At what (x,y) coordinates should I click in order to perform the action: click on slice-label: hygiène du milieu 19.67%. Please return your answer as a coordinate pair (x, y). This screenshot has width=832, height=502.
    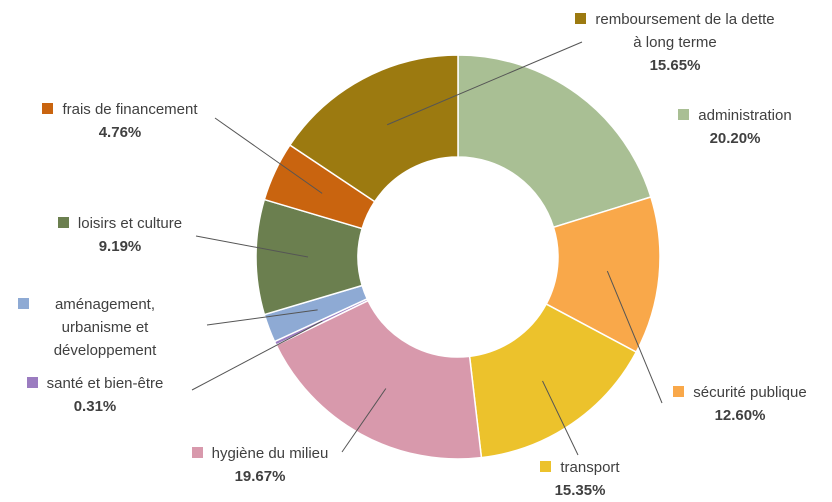
    Looking at the image, I should click on (260, 465).